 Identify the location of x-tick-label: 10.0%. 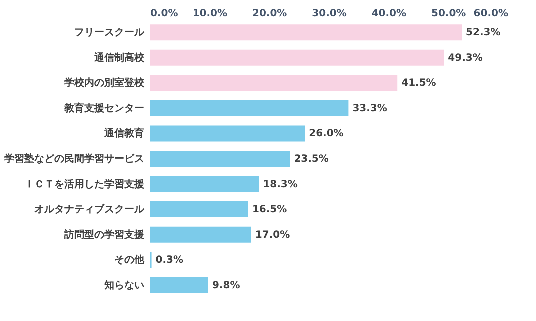
(210, 14).